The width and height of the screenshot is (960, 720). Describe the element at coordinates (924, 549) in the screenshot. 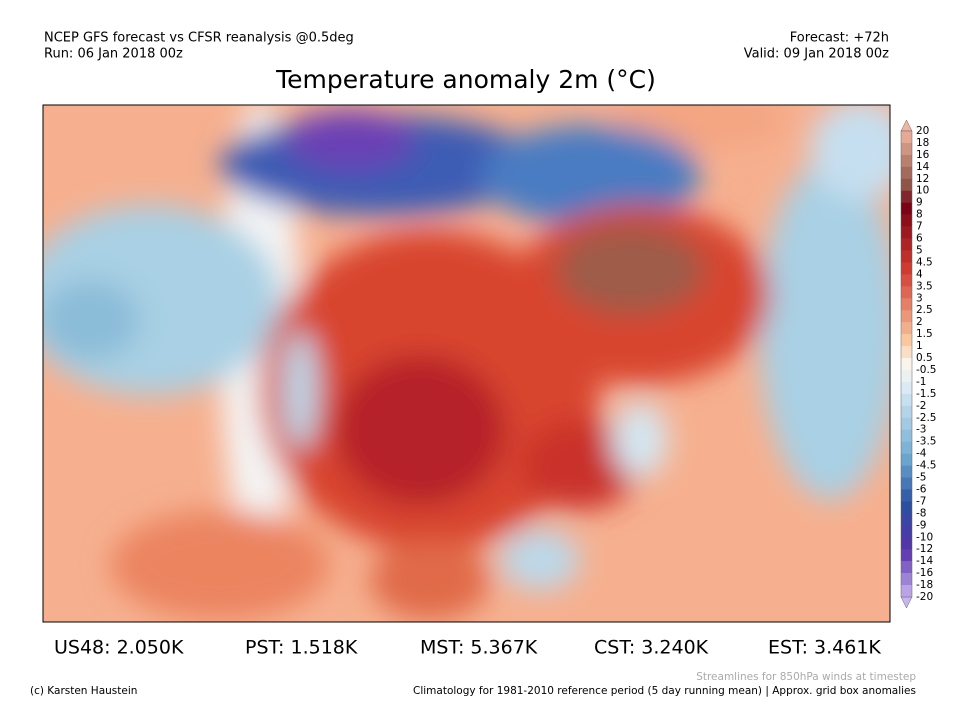

I see `colorbar-label: -12` at that location.